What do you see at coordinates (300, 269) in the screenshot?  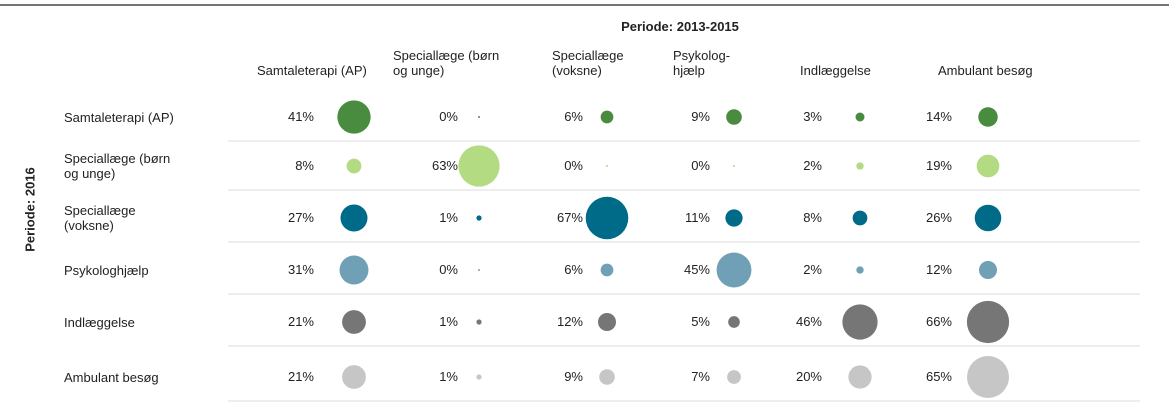 I see `value-label: 31%` at bounding box center [300, 269].